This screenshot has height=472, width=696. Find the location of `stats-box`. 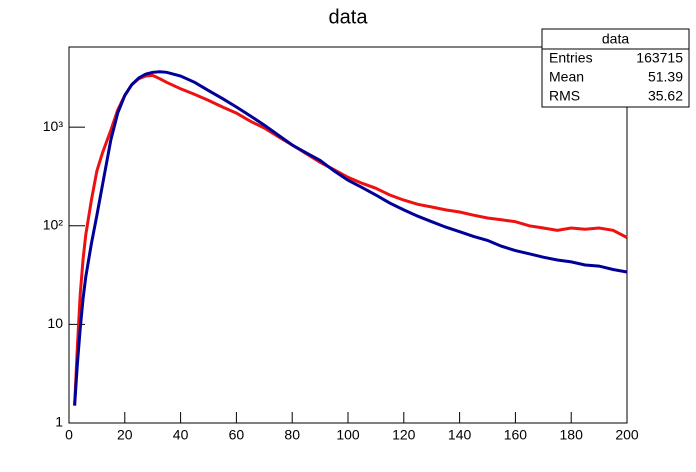

stats-box is located at coordinates (615, 68).